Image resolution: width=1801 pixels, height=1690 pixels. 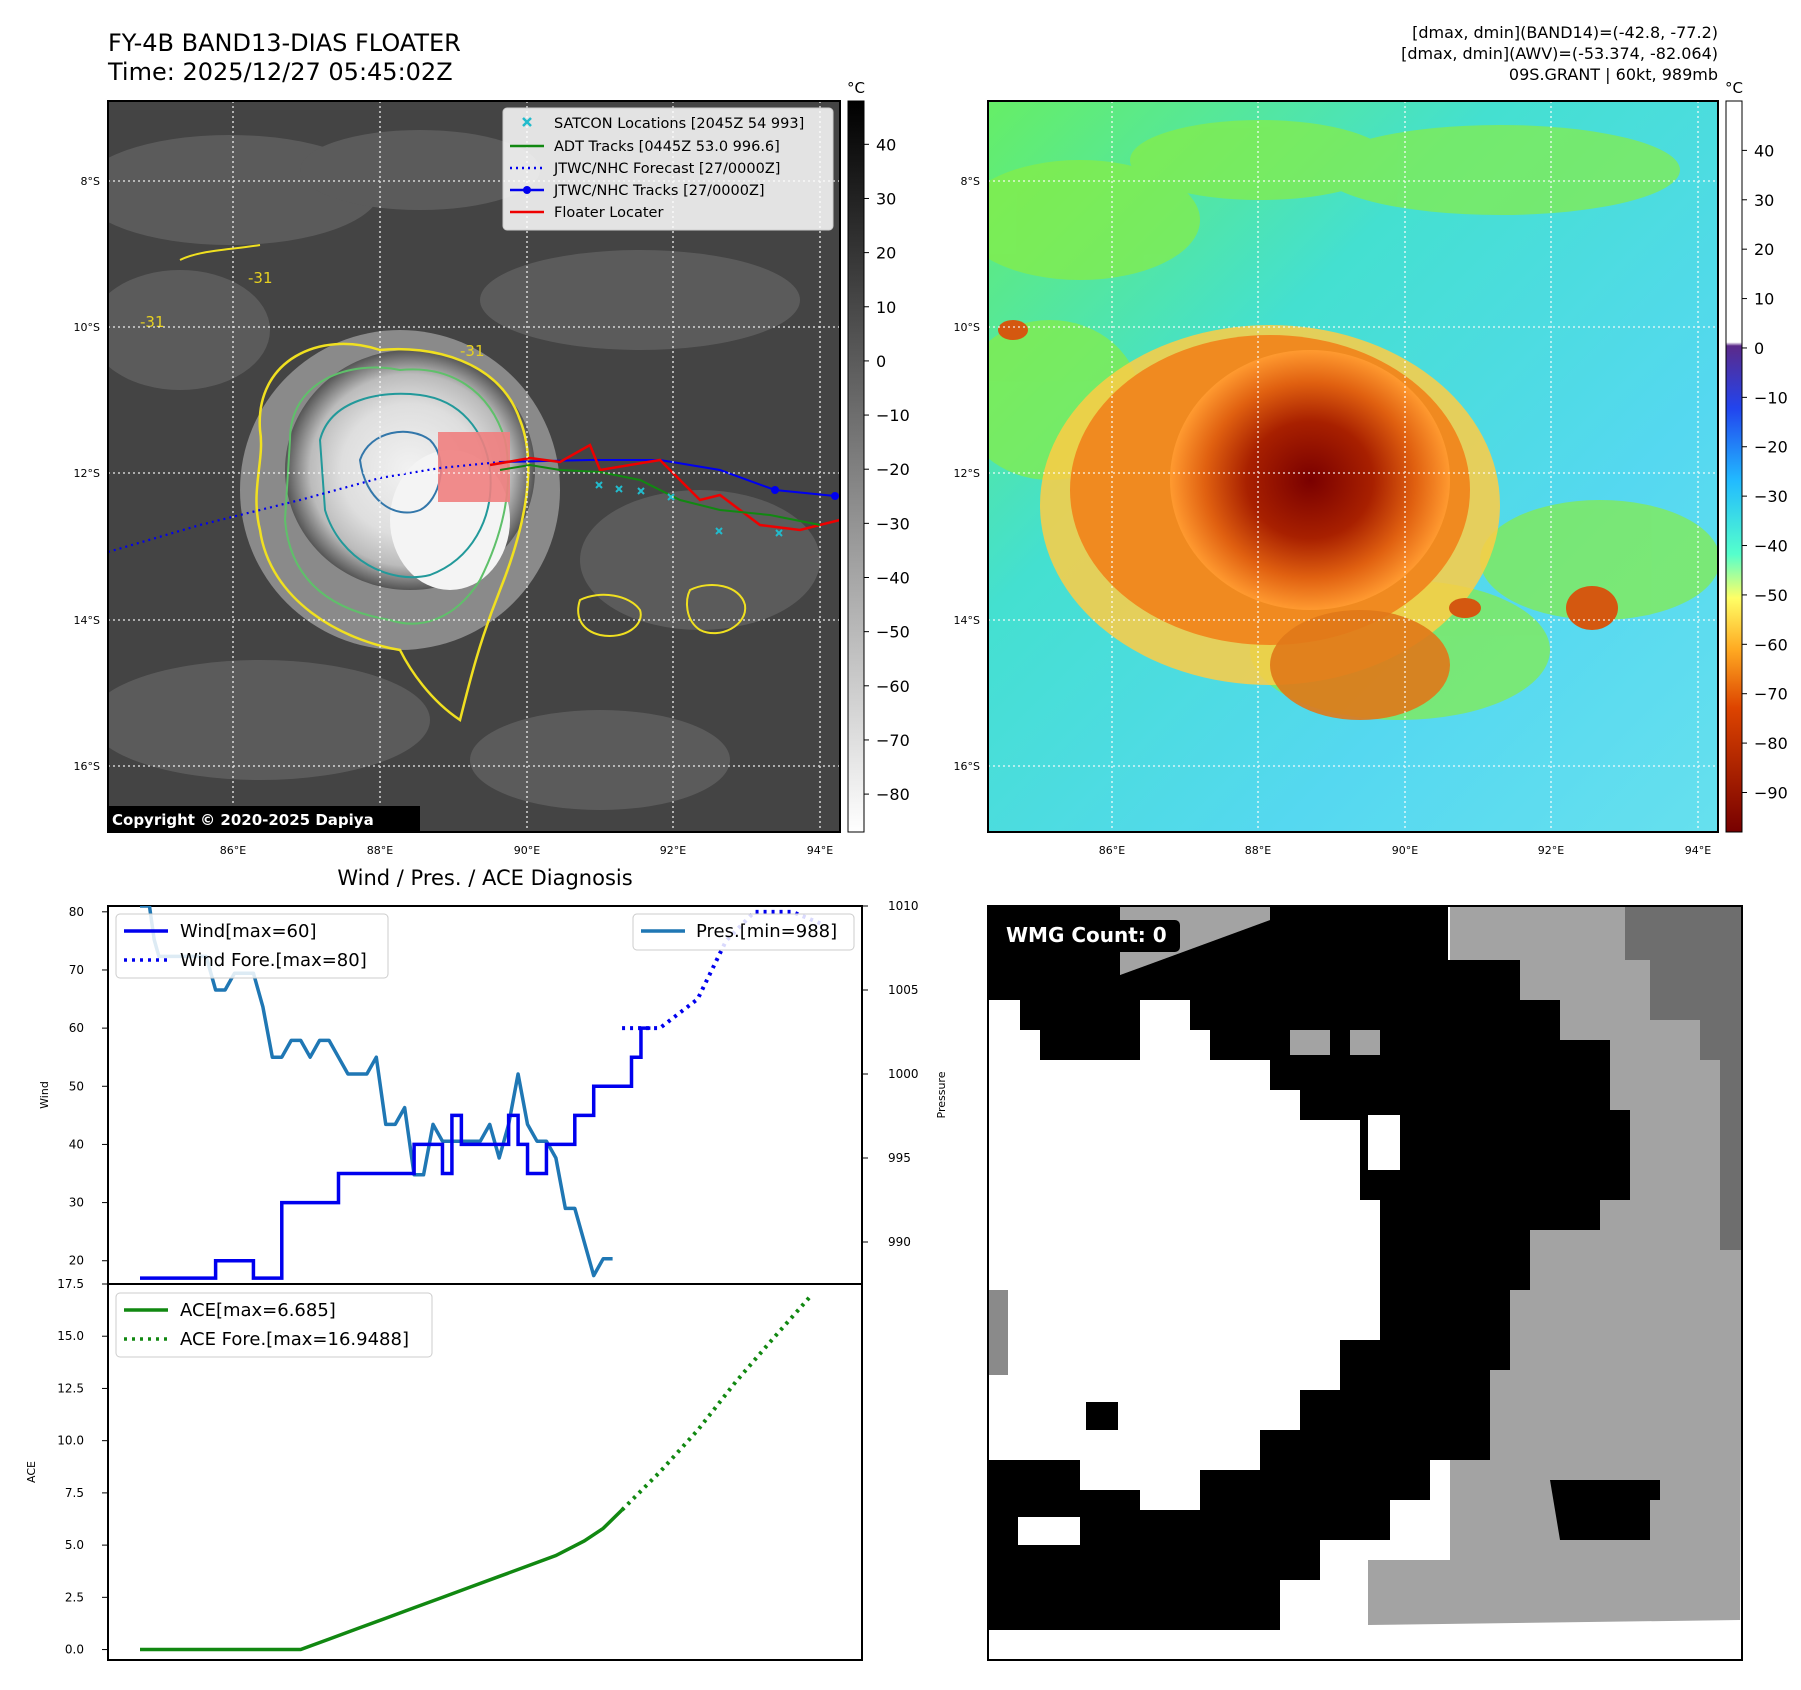 What do you see at coordinates (395, 1153) in the screenshot?
I see `wind-line` at bounding box center [395, 1153].